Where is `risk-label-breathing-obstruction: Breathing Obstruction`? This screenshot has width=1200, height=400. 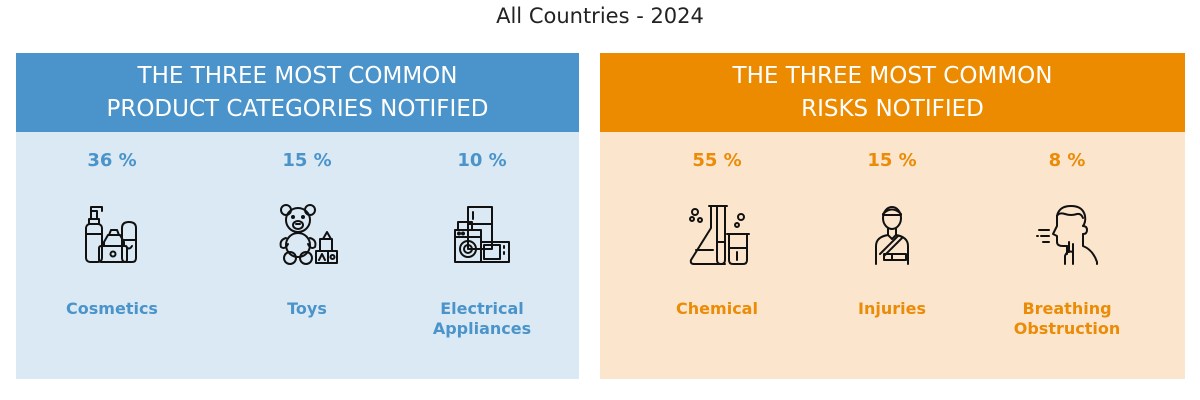
risk-label-breathing-obstruction: Breathing Obstruction is located at coordinates (1067, 318).